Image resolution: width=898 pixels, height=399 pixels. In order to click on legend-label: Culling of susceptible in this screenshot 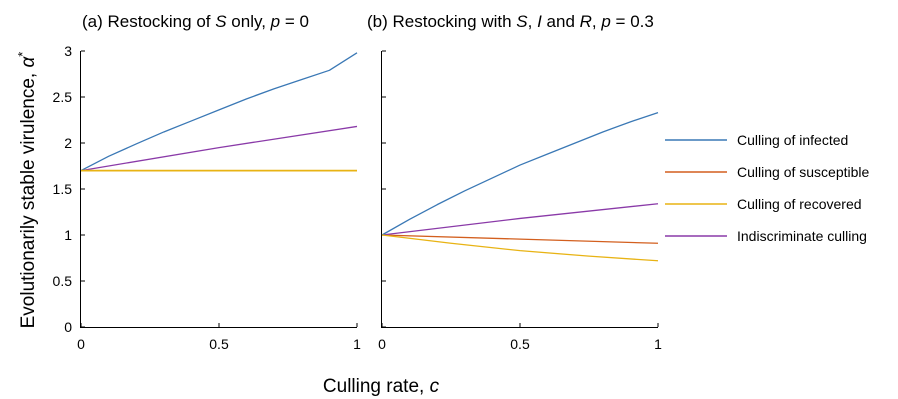, I will do `click(803, 172)`.